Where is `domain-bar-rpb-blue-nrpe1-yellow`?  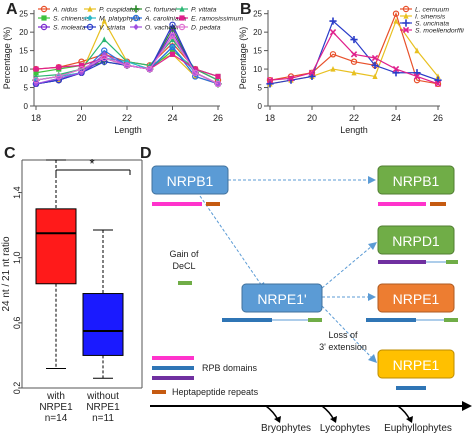
domain-bar-rpb-blue-nrpe1-yellow is located at coordinates (411, 388).